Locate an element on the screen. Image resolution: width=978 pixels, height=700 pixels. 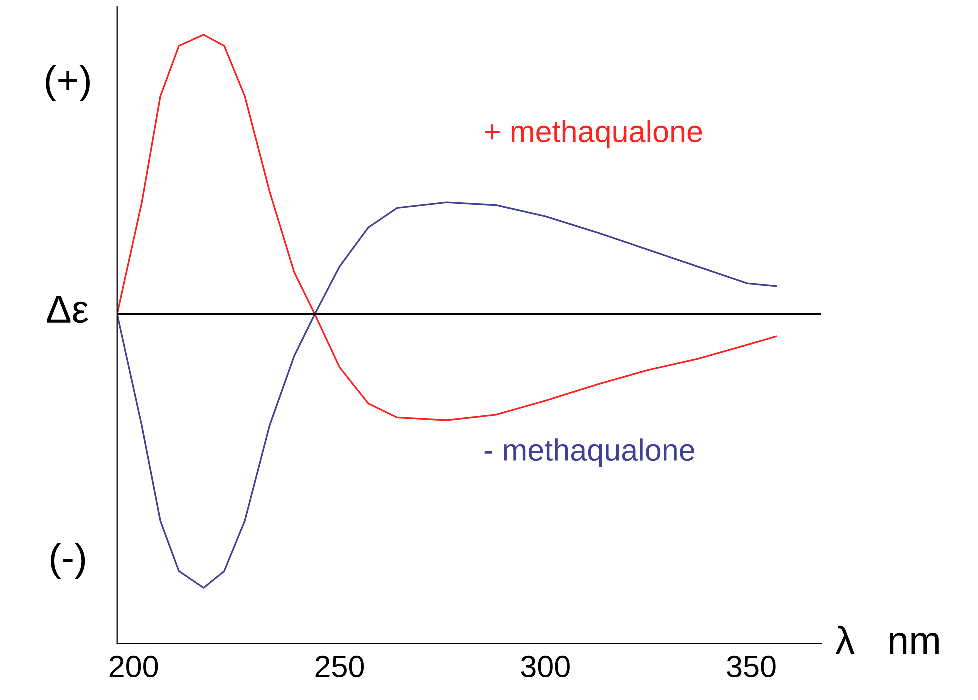
y-axis-title: Δε is located at coordinates (67, 310).